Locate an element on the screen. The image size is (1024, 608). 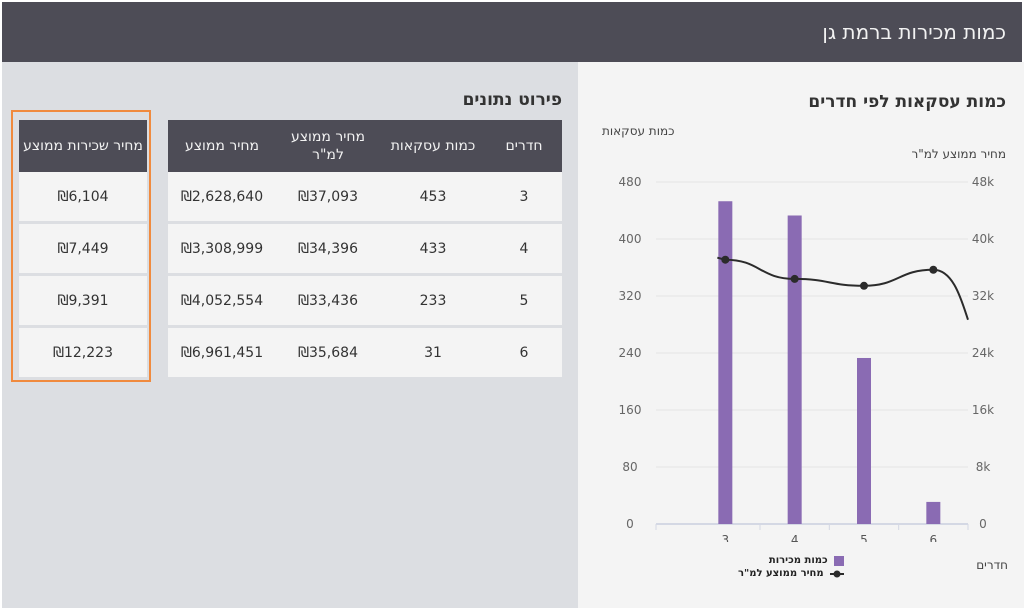
y2-tick-label: 8k is located at coordinates (983, 467).